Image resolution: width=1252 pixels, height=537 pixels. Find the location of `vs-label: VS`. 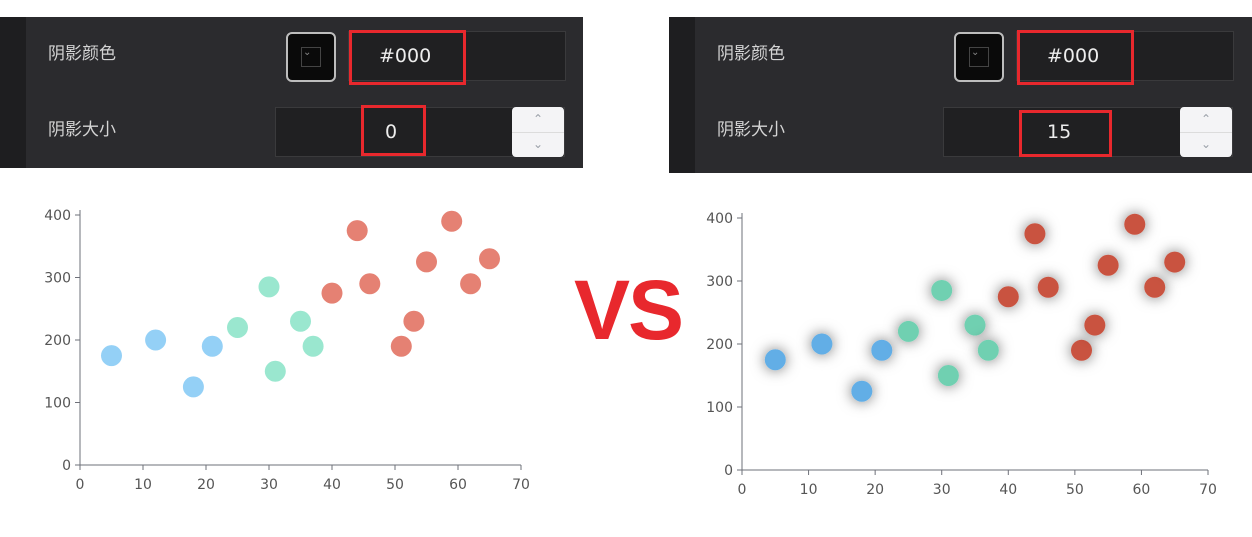

vs-label: VS is located at coordinates (629, 310).